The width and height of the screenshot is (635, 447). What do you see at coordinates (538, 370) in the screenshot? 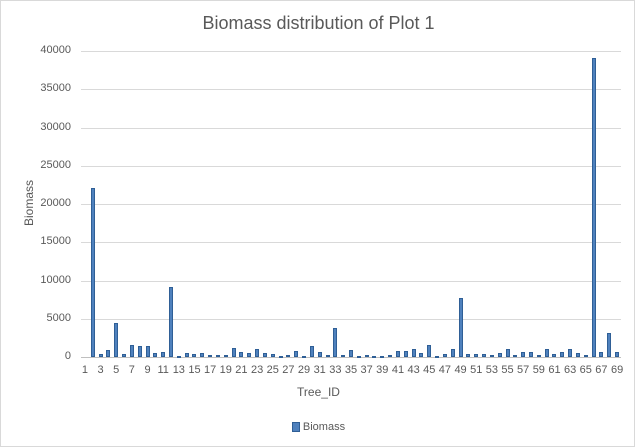
I see `x-tick-label: 59` at bounding box center [538, 370].